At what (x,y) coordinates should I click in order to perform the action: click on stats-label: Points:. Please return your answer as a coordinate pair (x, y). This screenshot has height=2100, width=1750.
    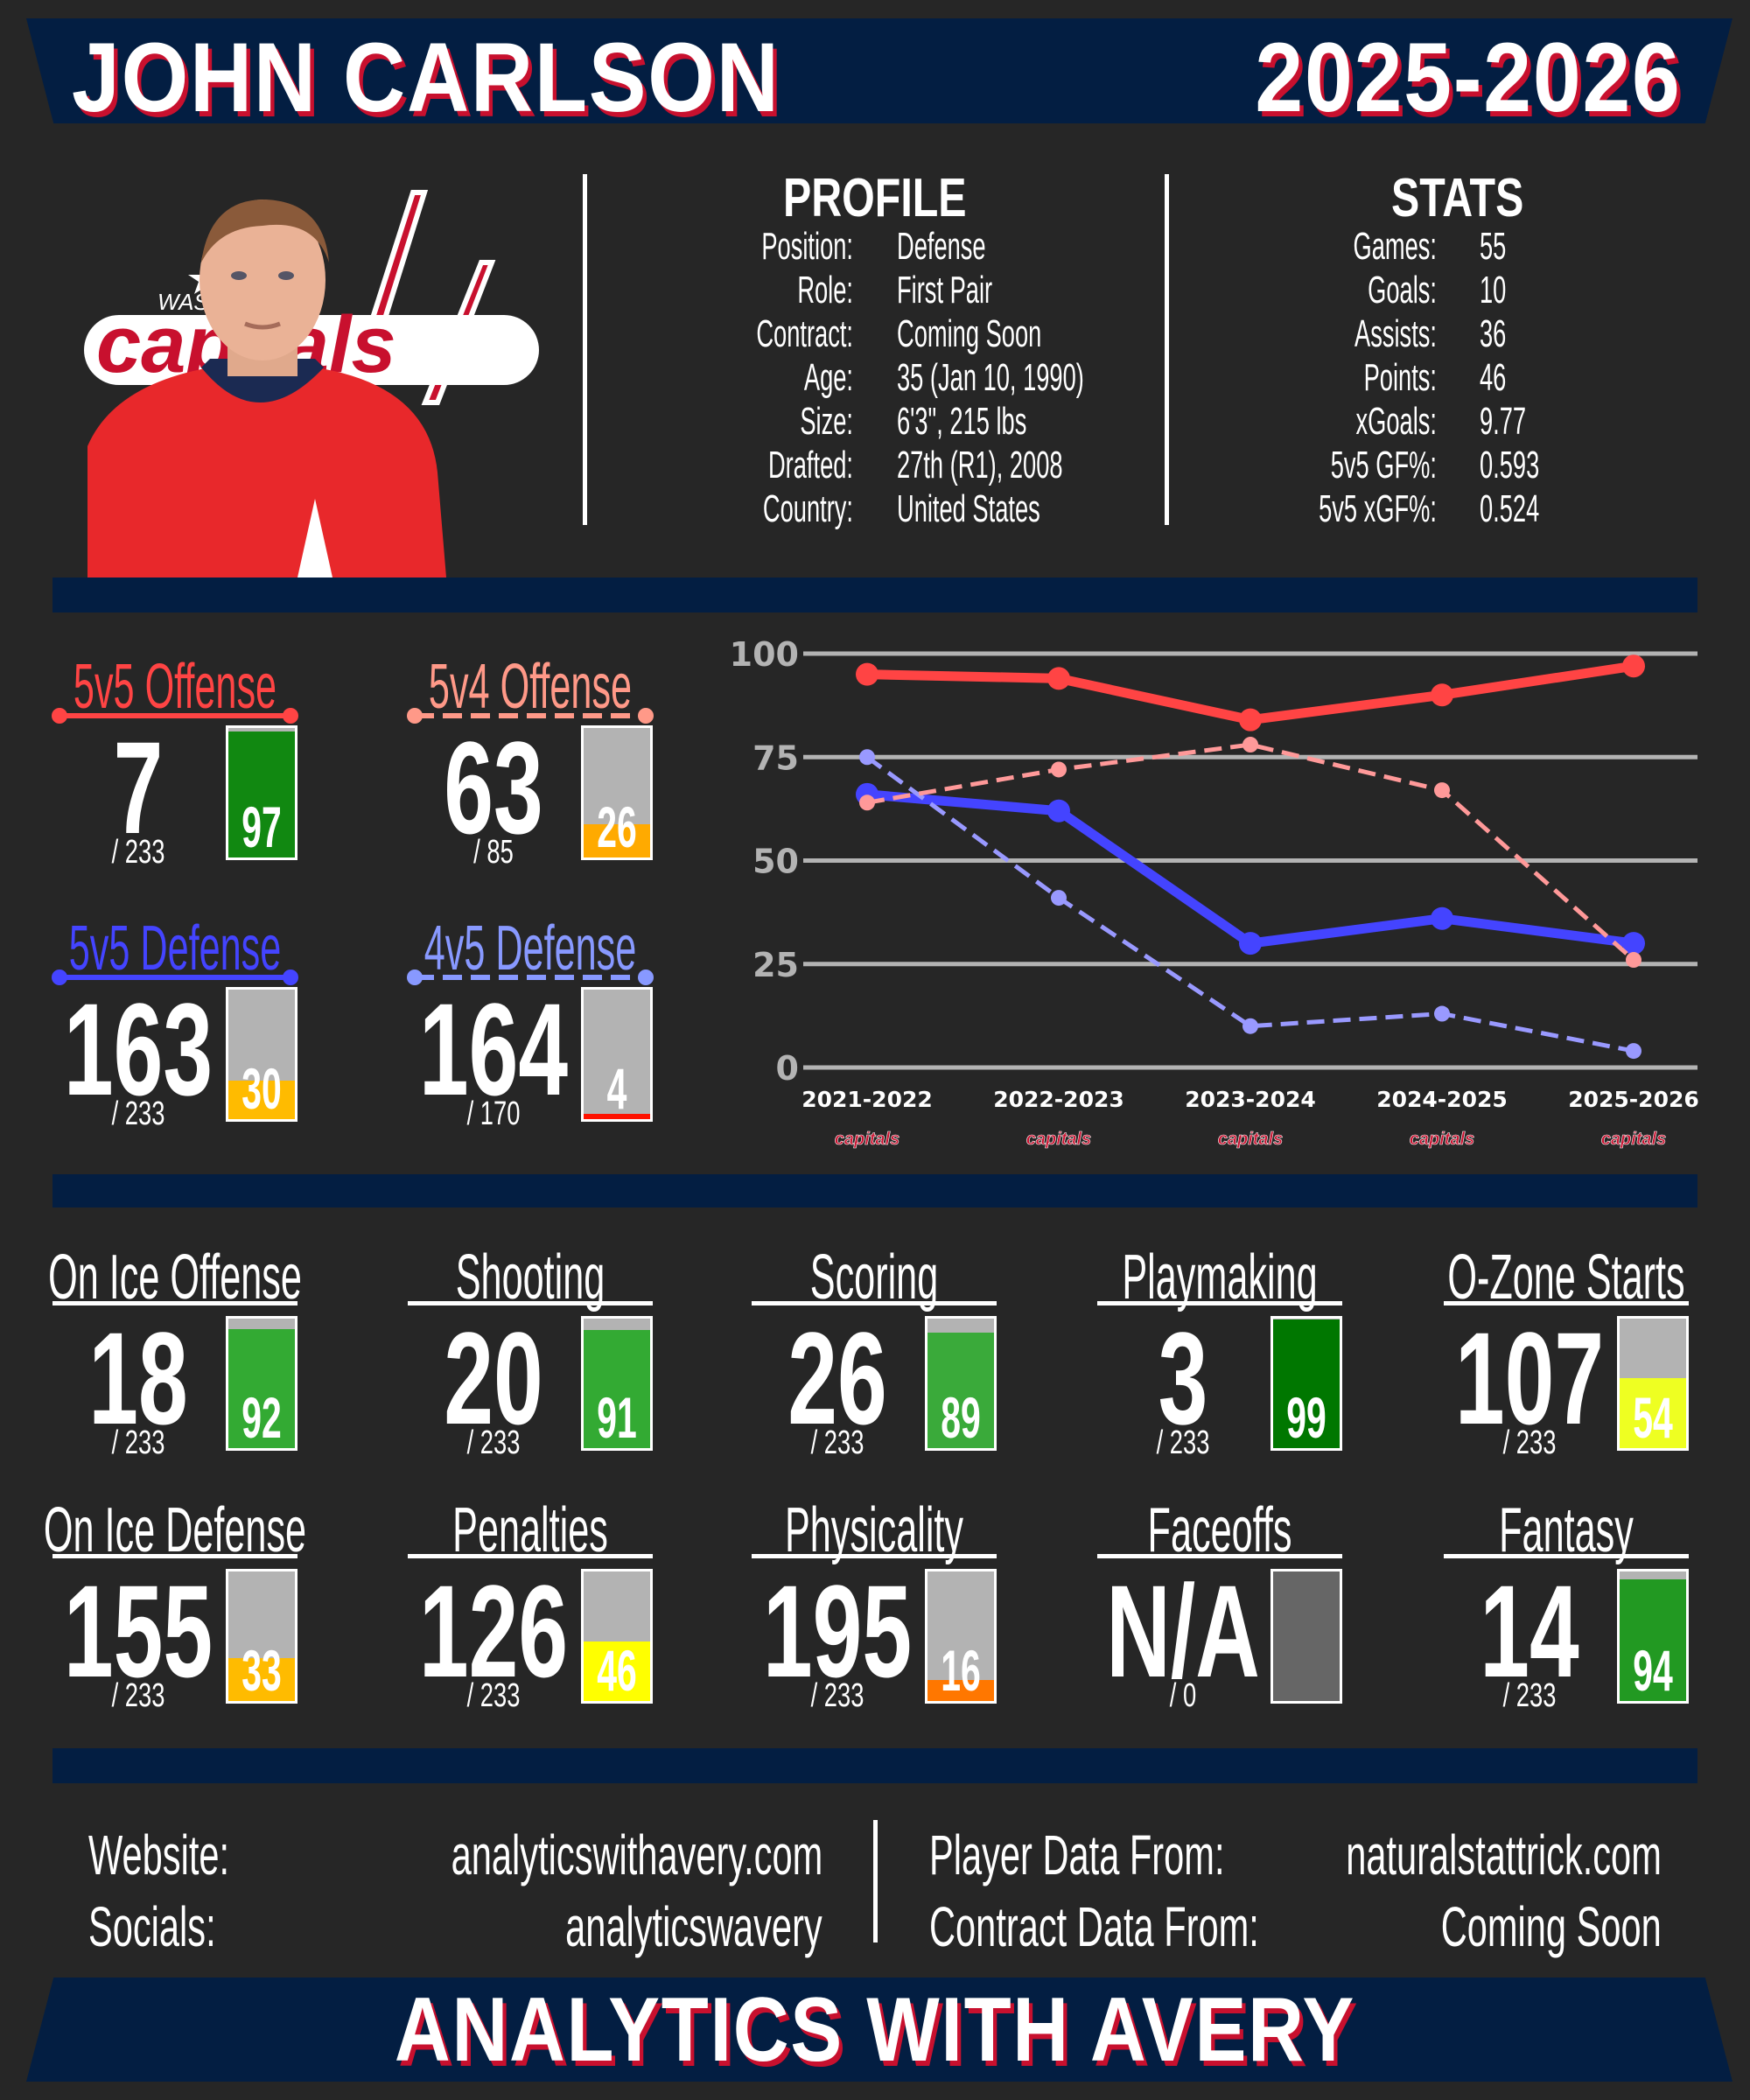
    Looking at the image, I should click on (1400, 377).